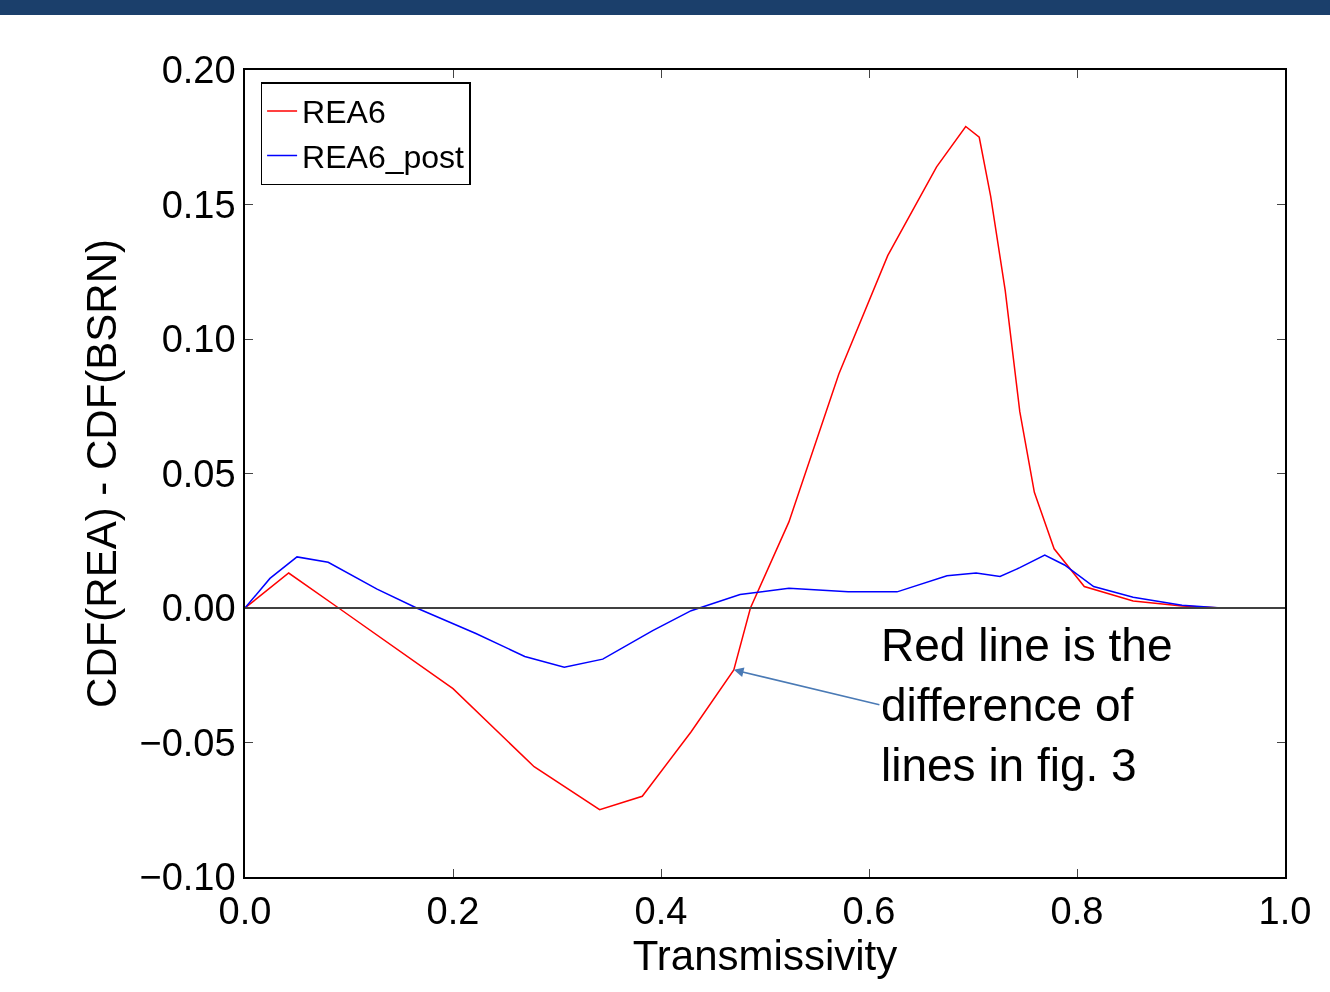  Describe the element at coordinates (869, 911) in the screenshot. I see `x-tick-label: 0.6` at that location.